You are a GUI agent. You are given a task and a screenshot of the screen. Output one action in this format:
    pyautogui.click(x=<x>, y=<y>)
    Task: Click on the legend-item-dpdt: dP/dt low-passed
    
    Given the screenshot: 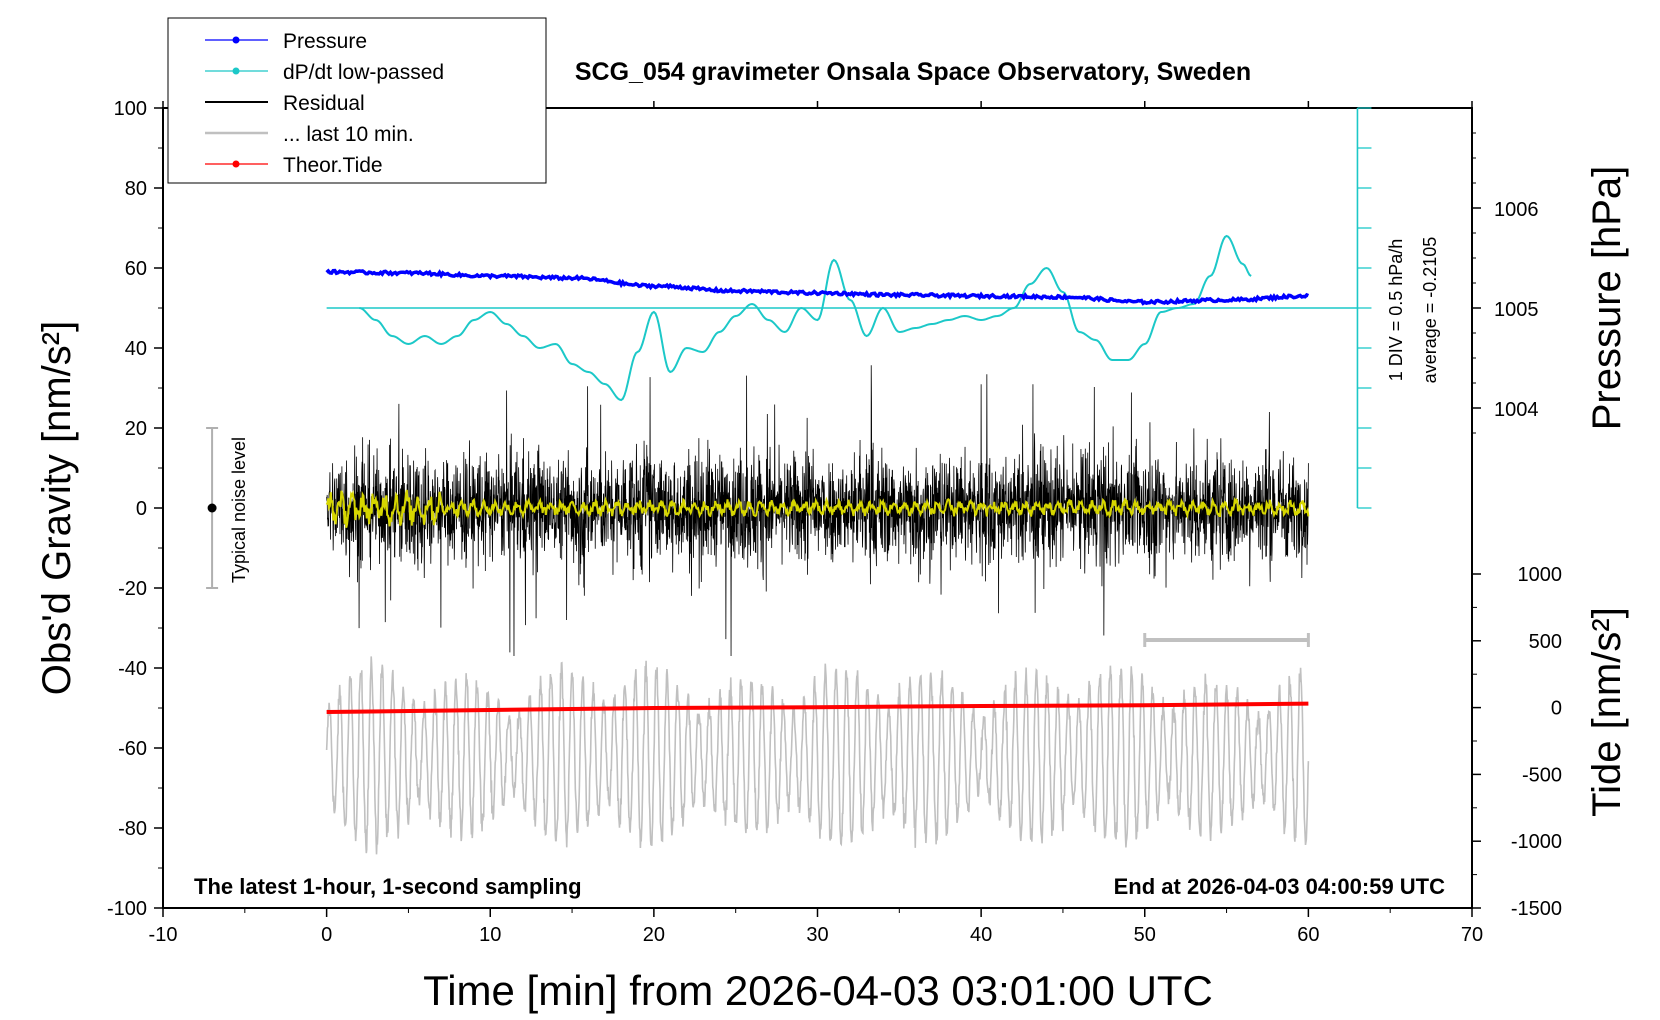 What is the action you would take?
    pyautogui.click(x=324, y=72)
    